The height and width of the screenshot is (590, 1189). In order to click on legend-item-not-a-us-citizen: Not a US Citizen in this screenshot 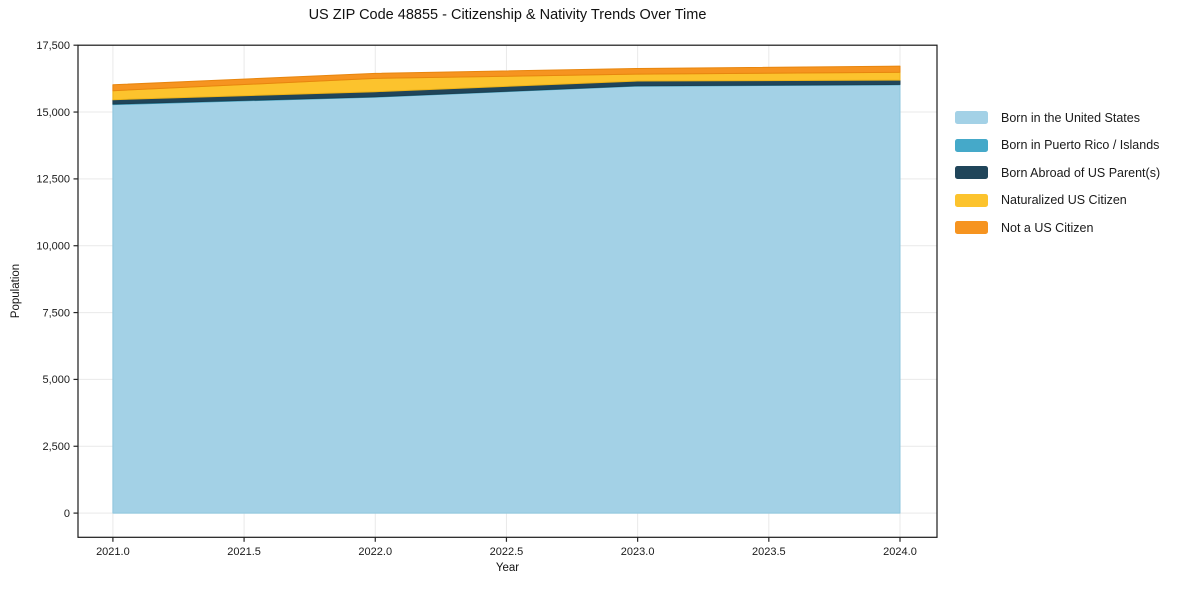, I will do `click(1057, 228)`.